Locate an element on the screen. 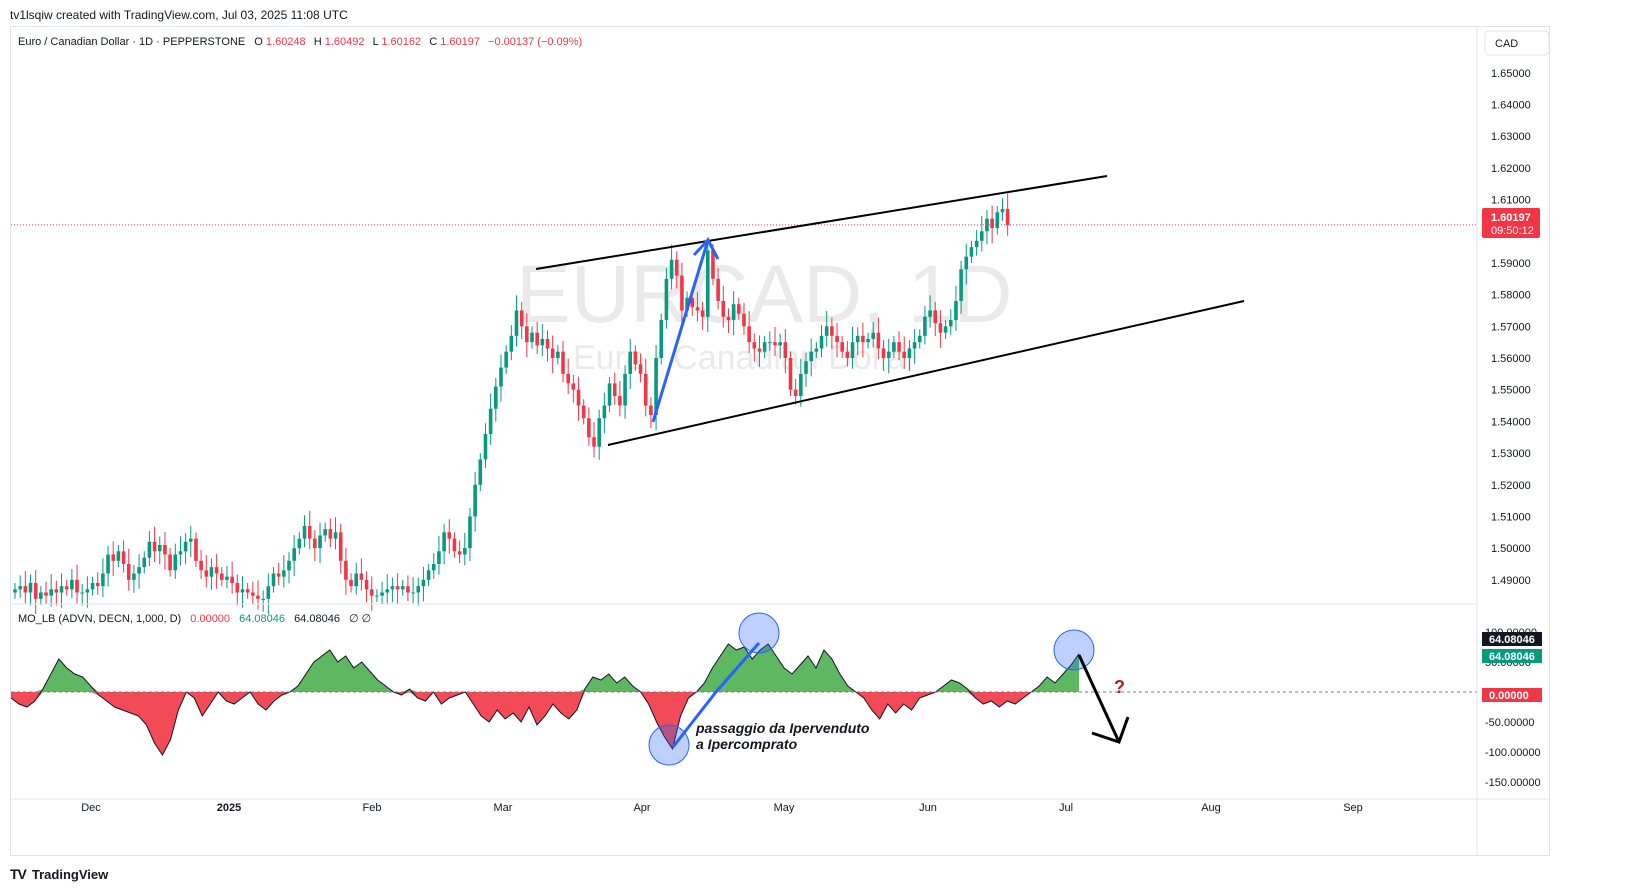 Image resolution: width=1634 pixels, height=890 pixels. indicator-pane is located at coordinates (743, 699).